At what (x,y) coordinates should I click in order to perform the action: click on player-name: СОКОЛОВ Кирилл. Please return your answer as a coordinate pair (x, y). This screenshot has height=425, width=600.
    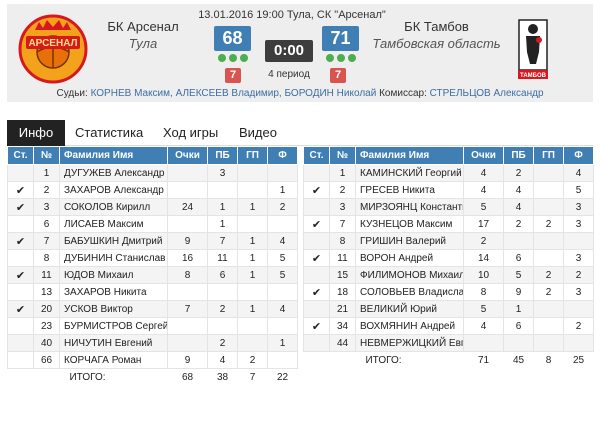
    Looking at the image, I should click on (113, 207).